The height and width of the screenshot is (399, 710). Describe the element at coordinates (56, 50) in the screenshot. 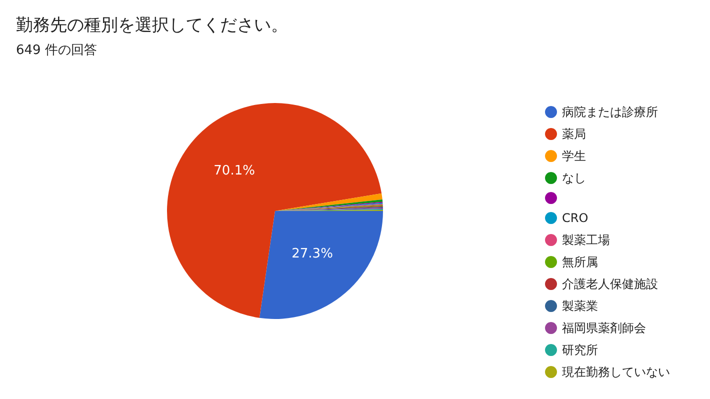

I see `text: 649 件の回答` at that location.